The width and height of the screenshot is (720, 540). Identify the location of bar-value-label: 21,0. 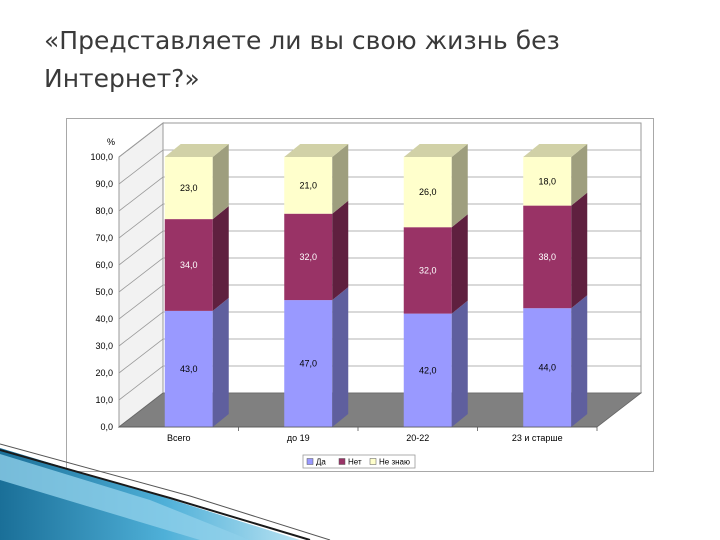
(308, 185).